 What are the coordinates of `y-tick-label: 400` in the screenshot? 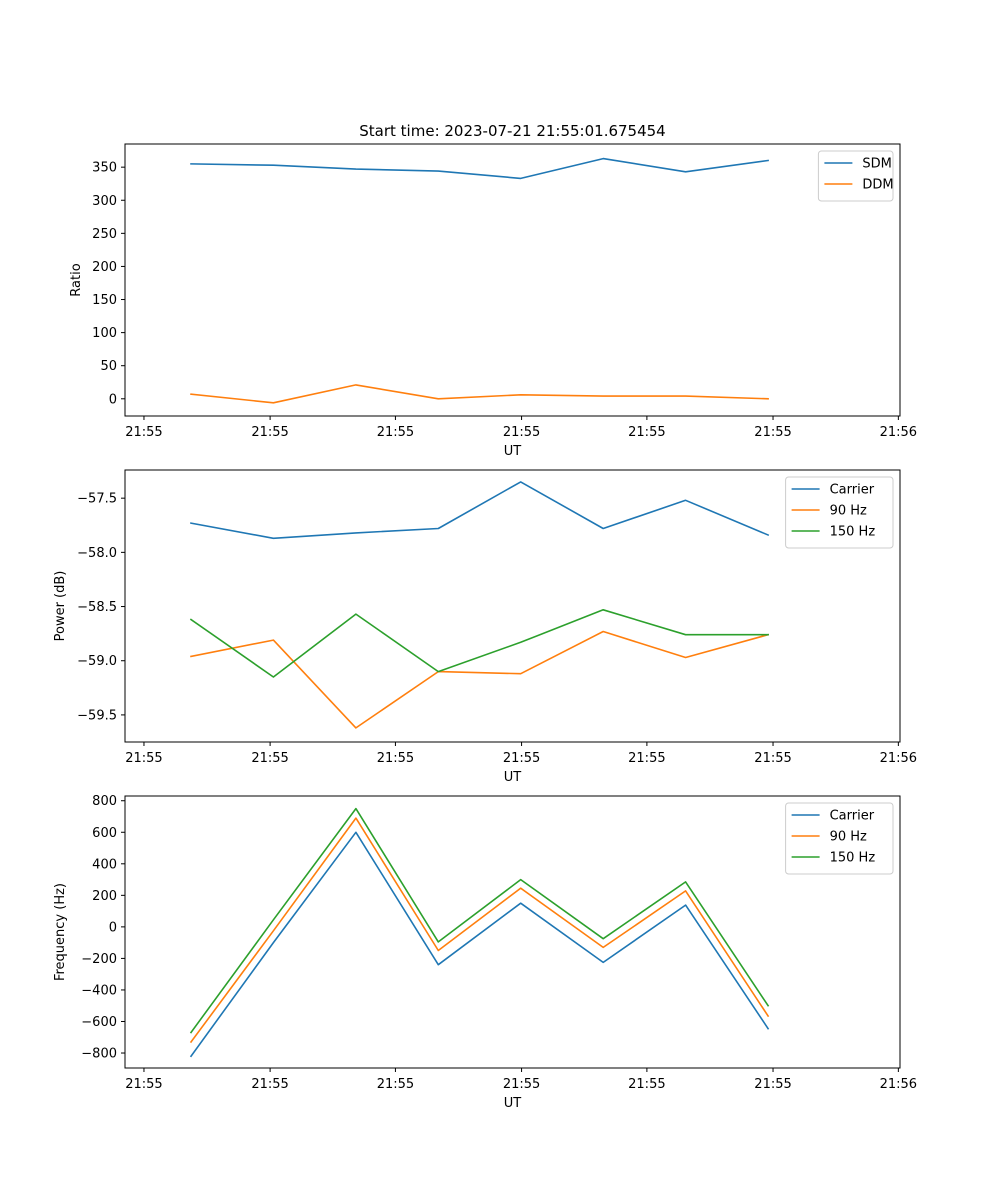 It's located at (104, 864).